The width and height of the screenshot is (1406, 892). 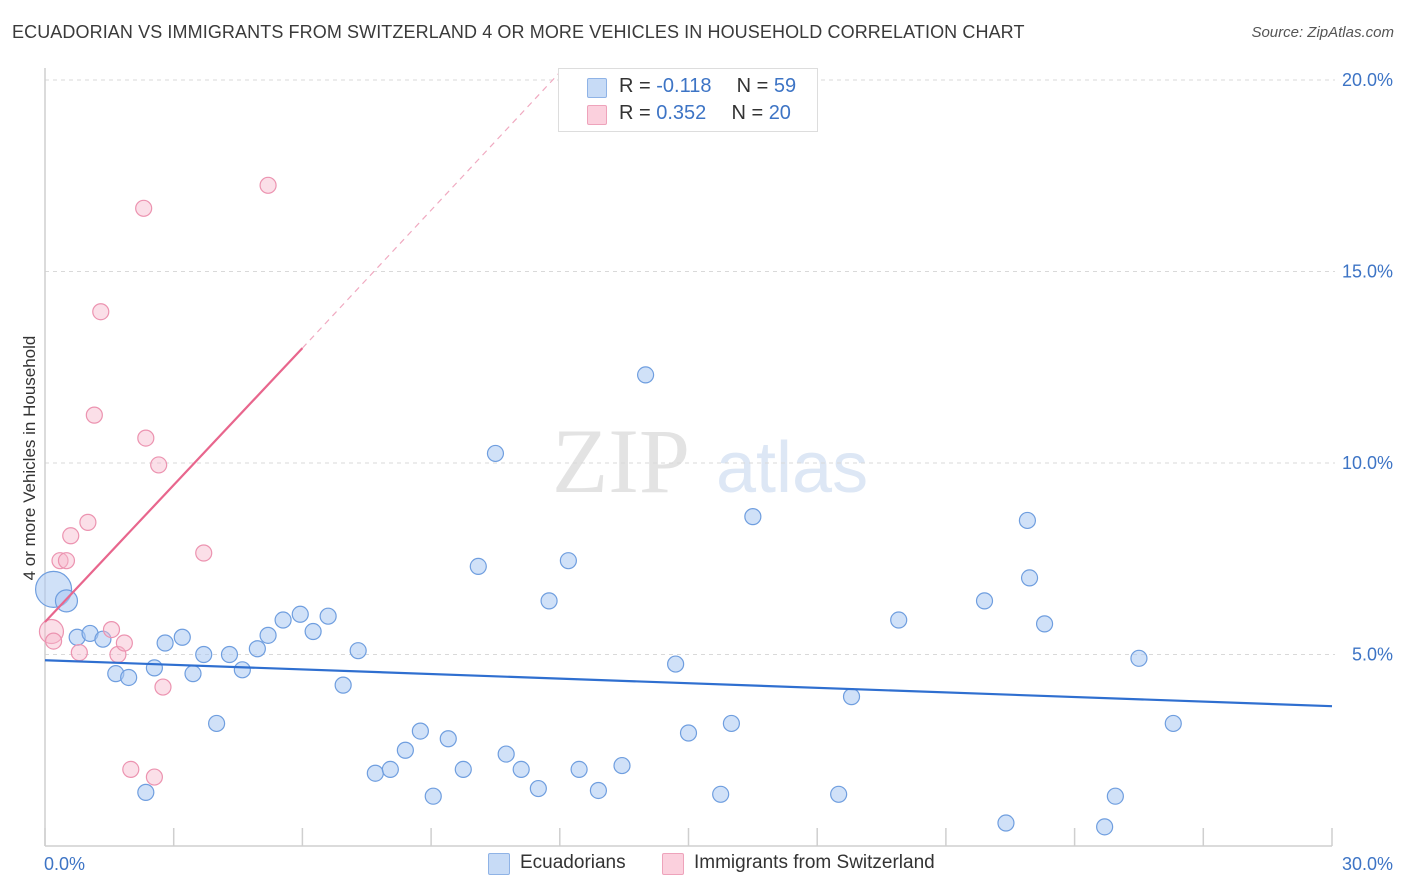 I want to click on source-label: Source: ZipAtlas.com, so click(x=1322, y=32).